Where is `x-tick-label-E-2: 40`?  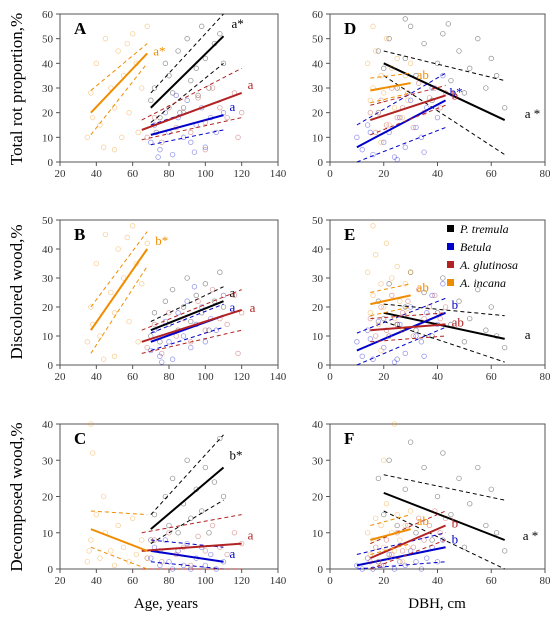 x-tick-label-E-2: 40 is located at coordinates (438, 377).